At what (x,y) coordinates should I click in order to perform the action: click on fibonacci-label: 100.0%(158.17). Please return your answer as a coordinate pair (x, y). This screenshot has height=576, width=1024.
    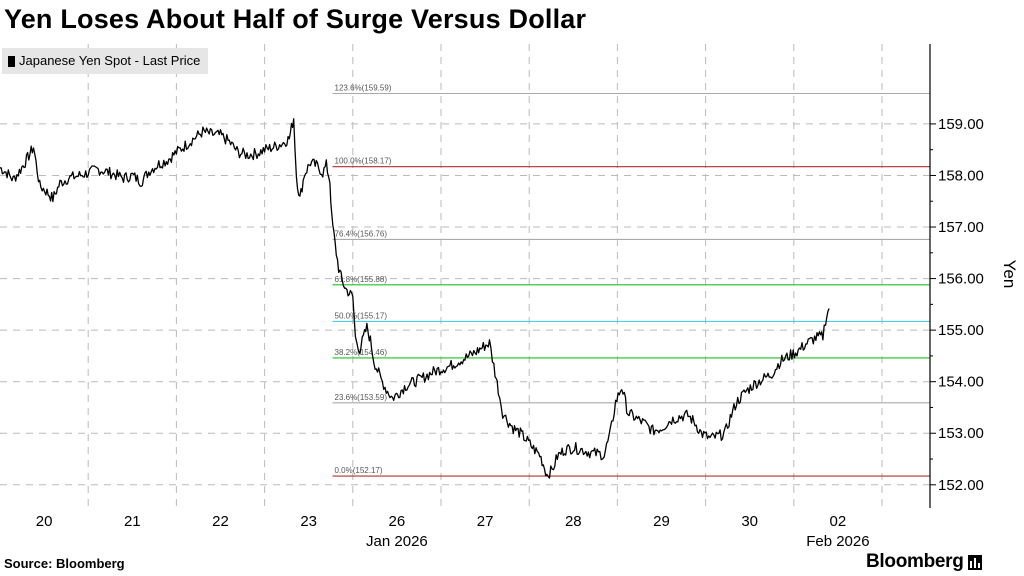
    Looking at the image, I should click on (363, 161).